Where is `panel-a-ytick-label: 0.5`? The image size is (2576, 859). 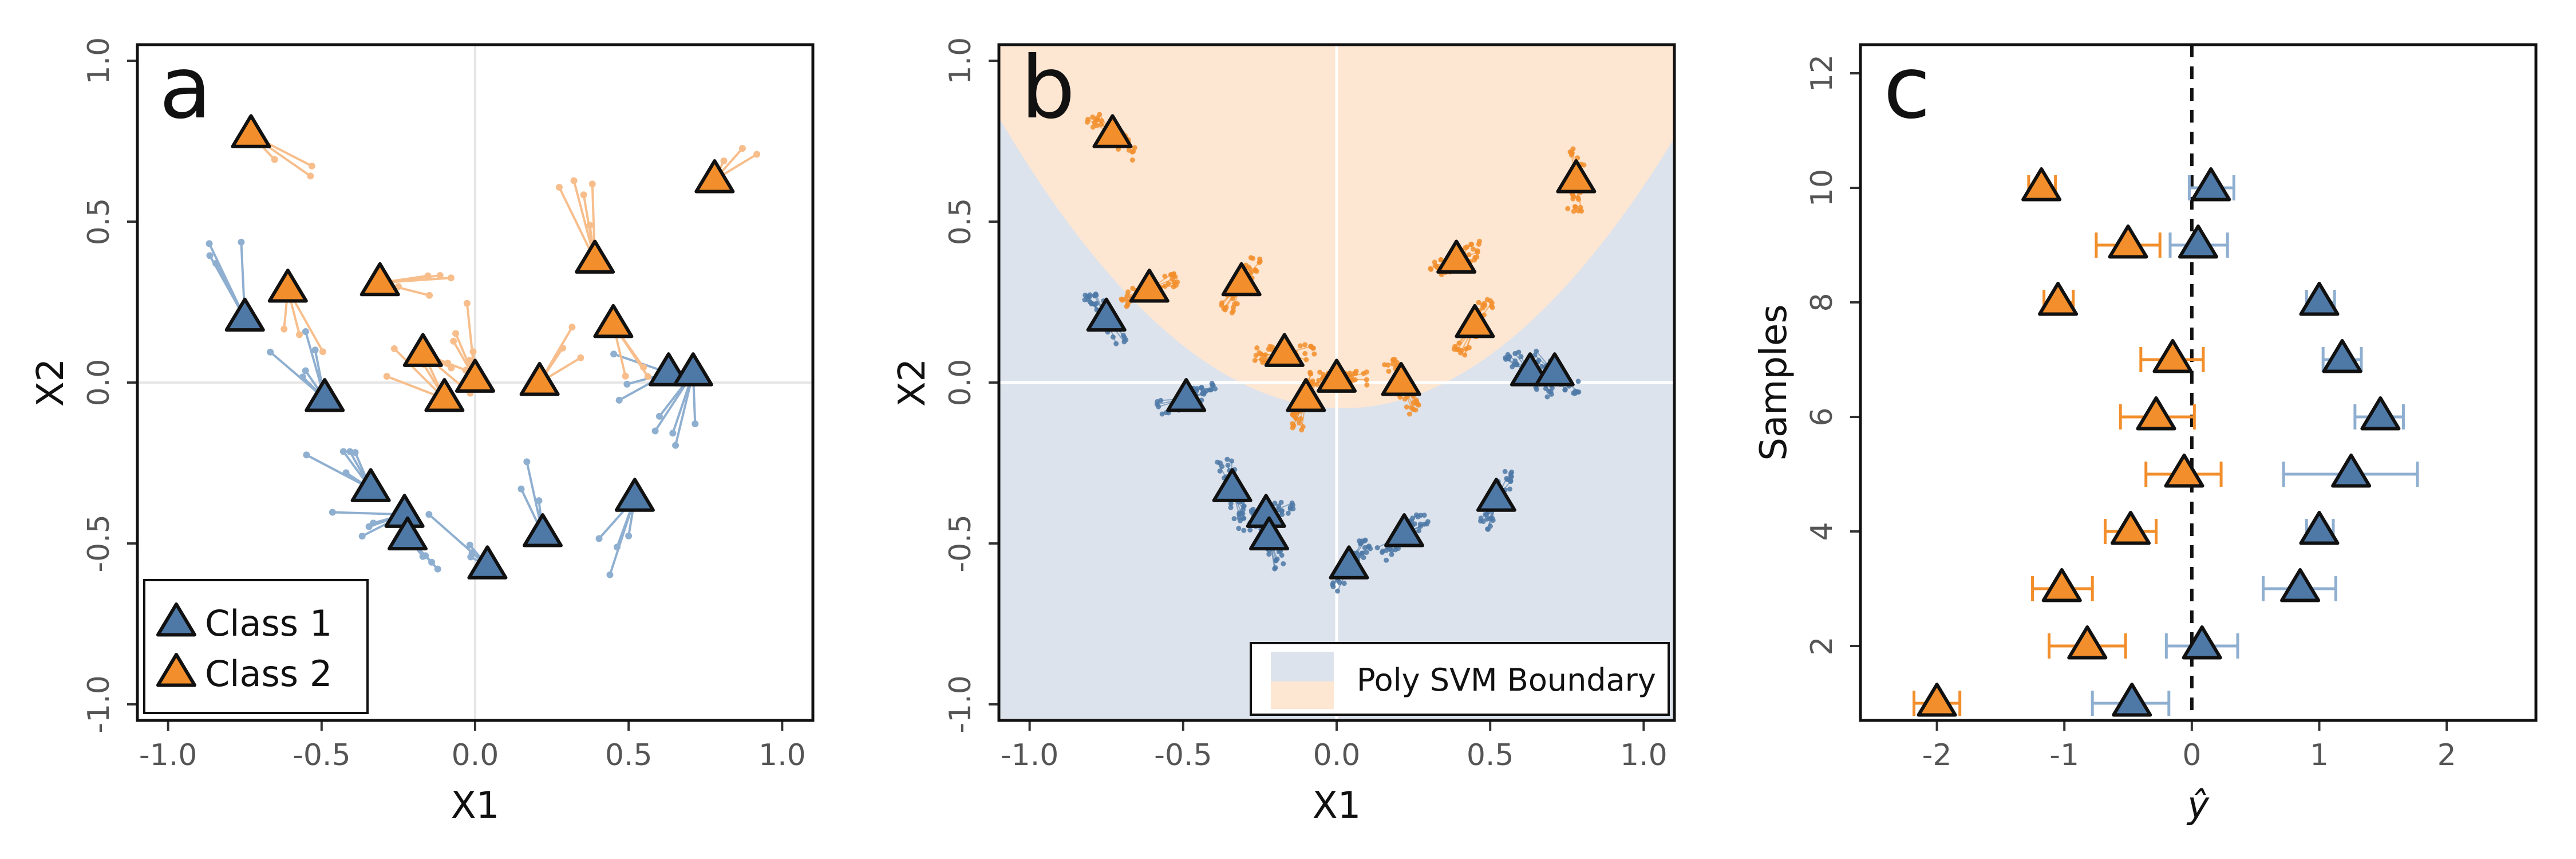
panel-a-ytick-label: 0.5 is located at coordinates (99, 222).